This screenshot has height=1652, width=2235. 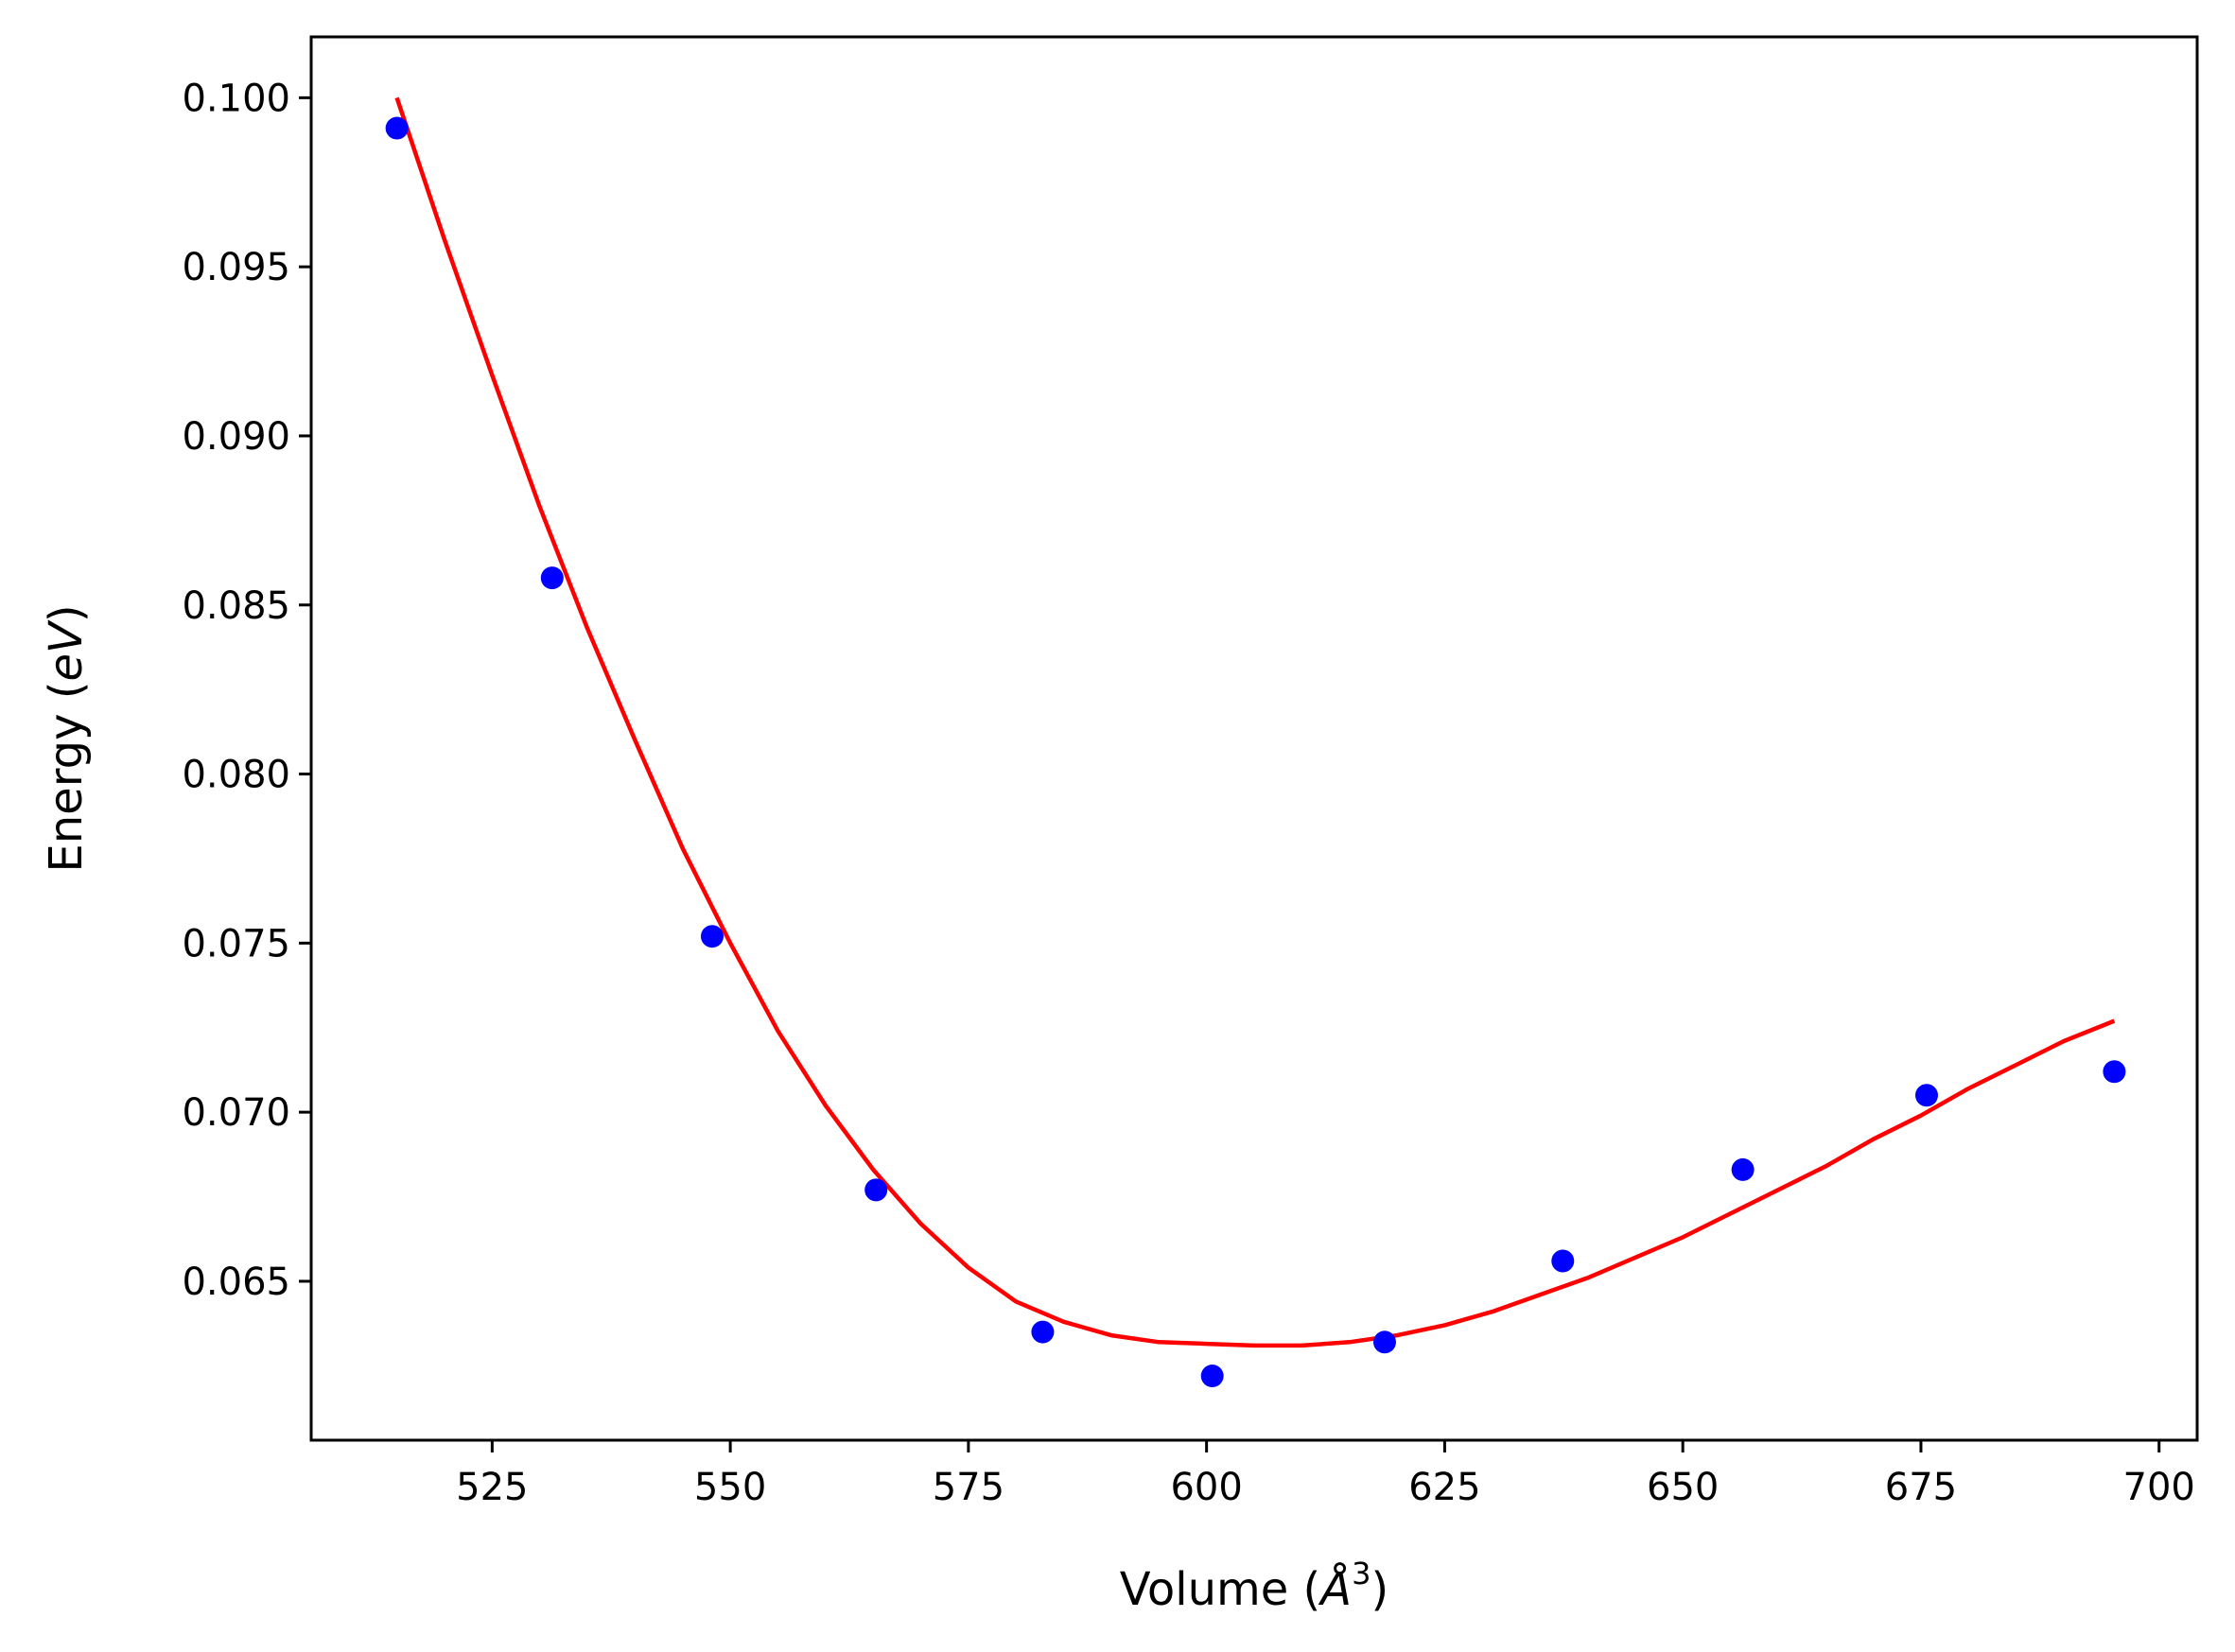 I want to click on y-tick-label: 0.095, so click(x=236, y=267).